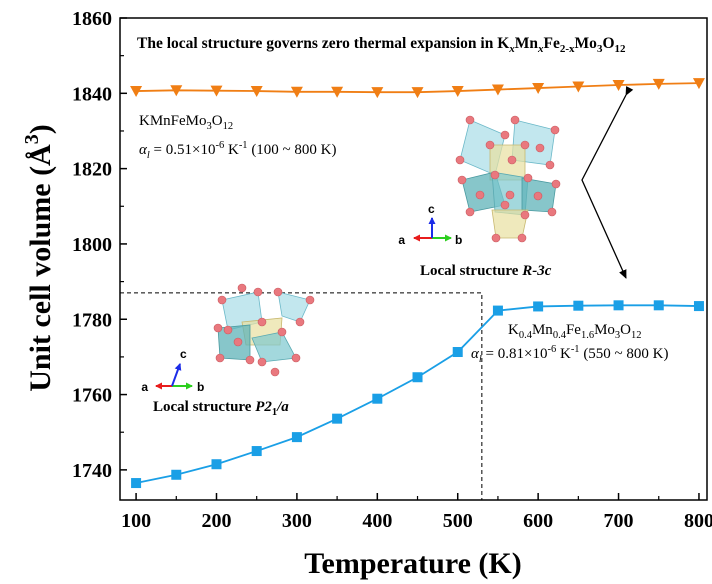  I want to click on x-tick-label: 300, so click(297, 521).